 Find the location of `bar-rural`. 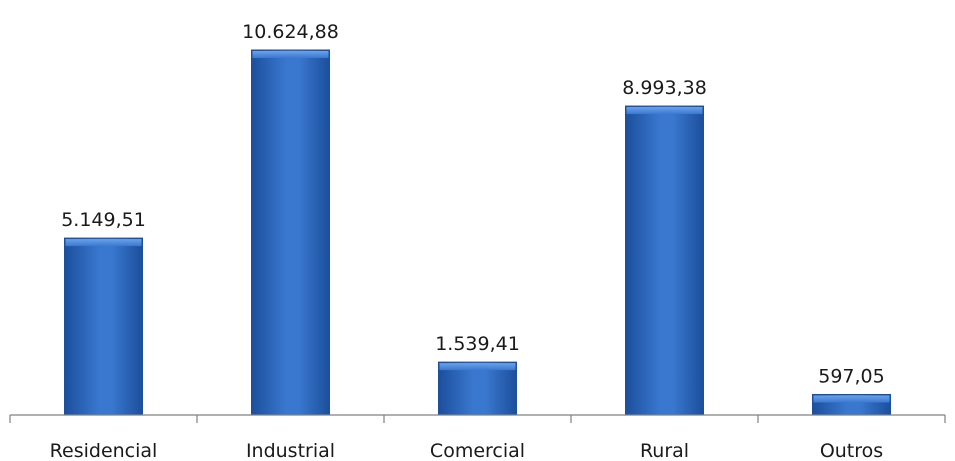

bar-rural is located at coordinates (664, 260).